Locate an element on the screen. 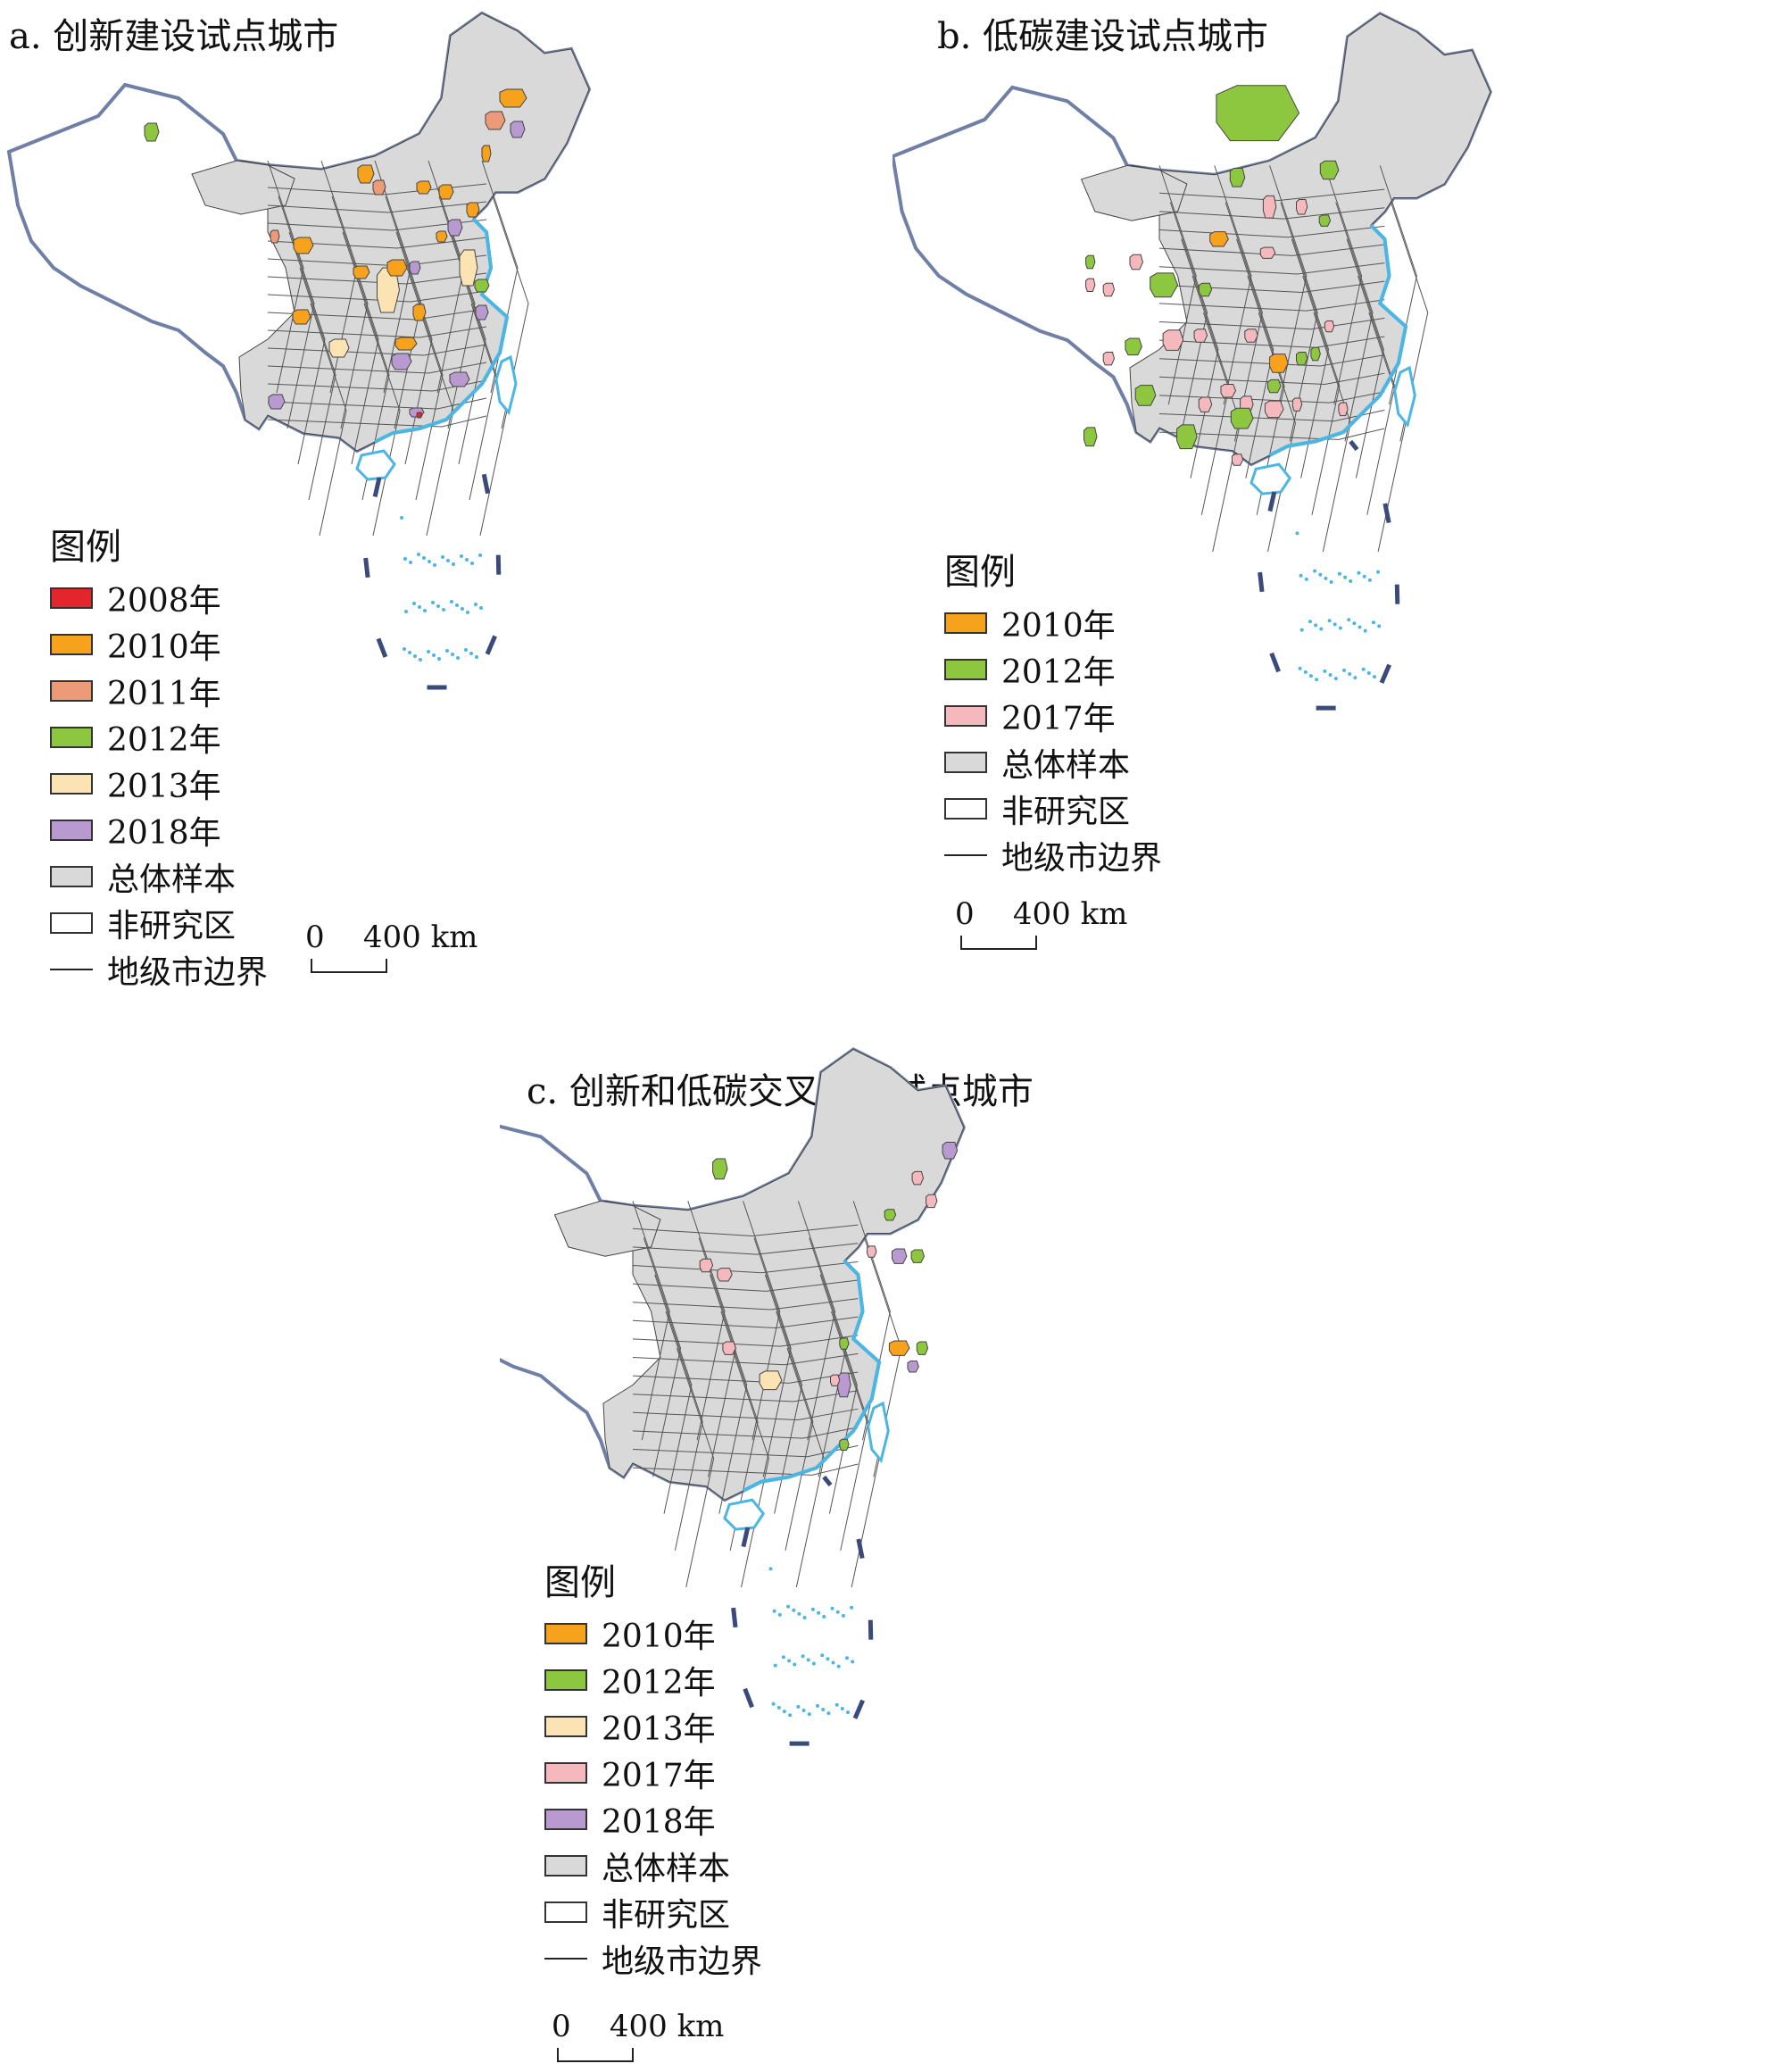 This screenshot has width=1785, height=2072. legend-label: 2017年 is located at coordinates (659, 1776).